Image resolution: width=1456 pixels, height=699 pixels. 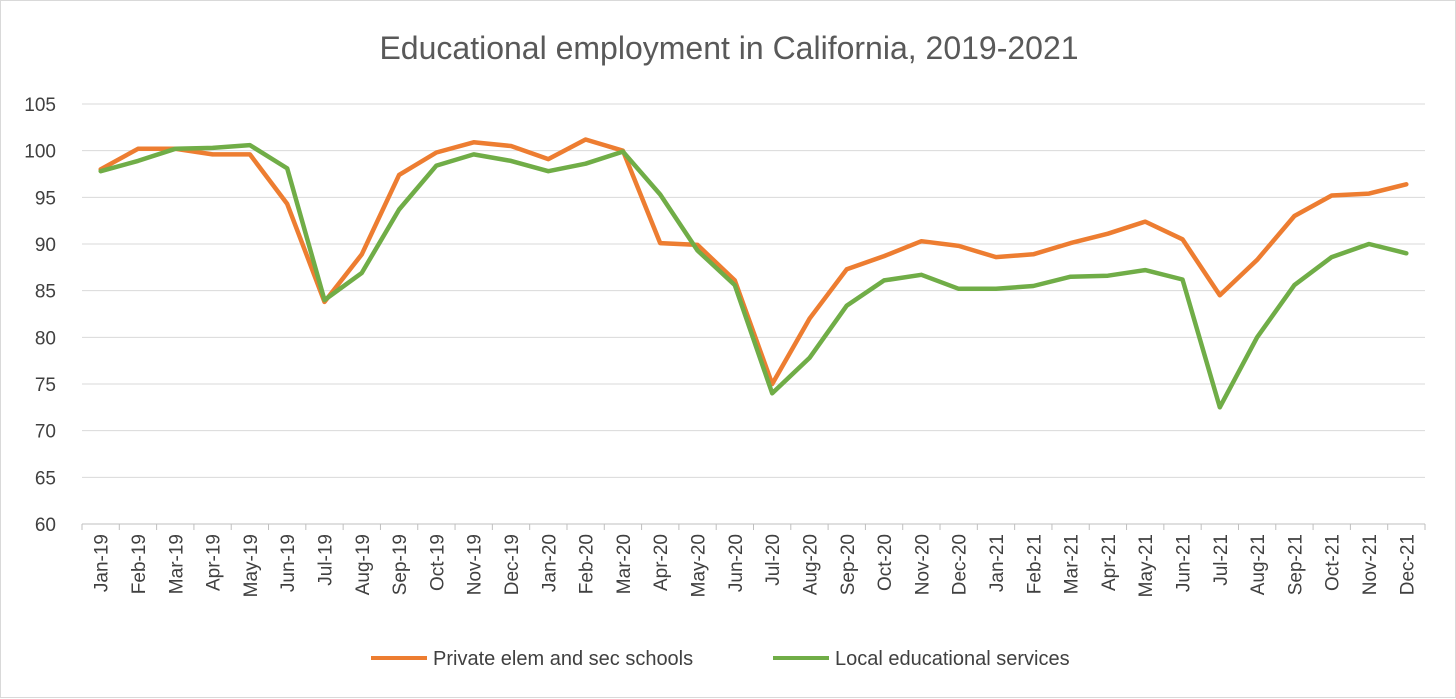 I want to click on y-tick-label: 60, so click(x=45, y=525).